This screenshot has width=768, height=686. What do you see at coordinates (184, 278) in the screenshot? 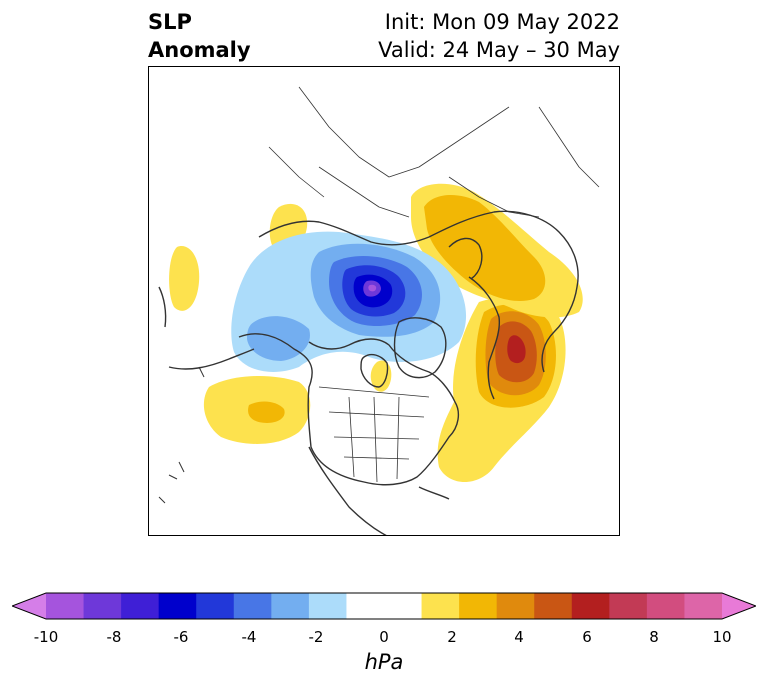
I see `west-pacific-patch` at bounding box center [184, 278].